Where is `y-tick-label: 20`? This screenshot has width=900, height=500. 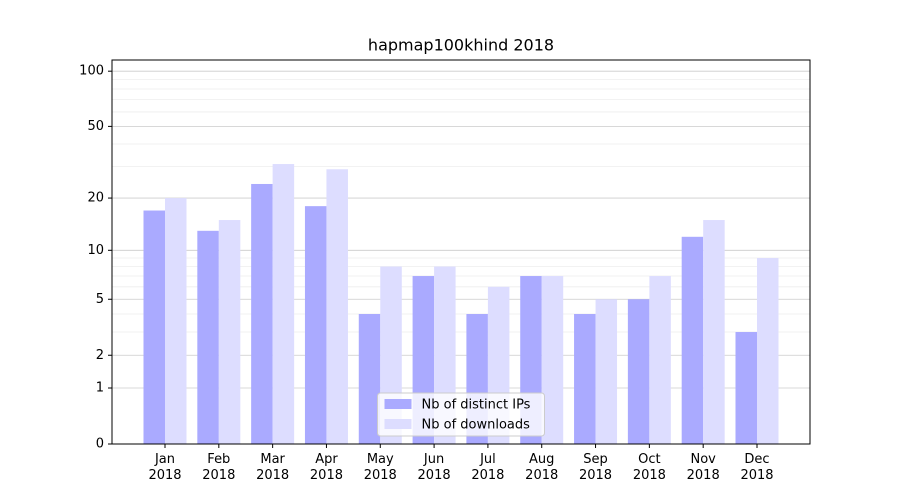 y-tick-label: 20 is located at coordinates (95, 198).